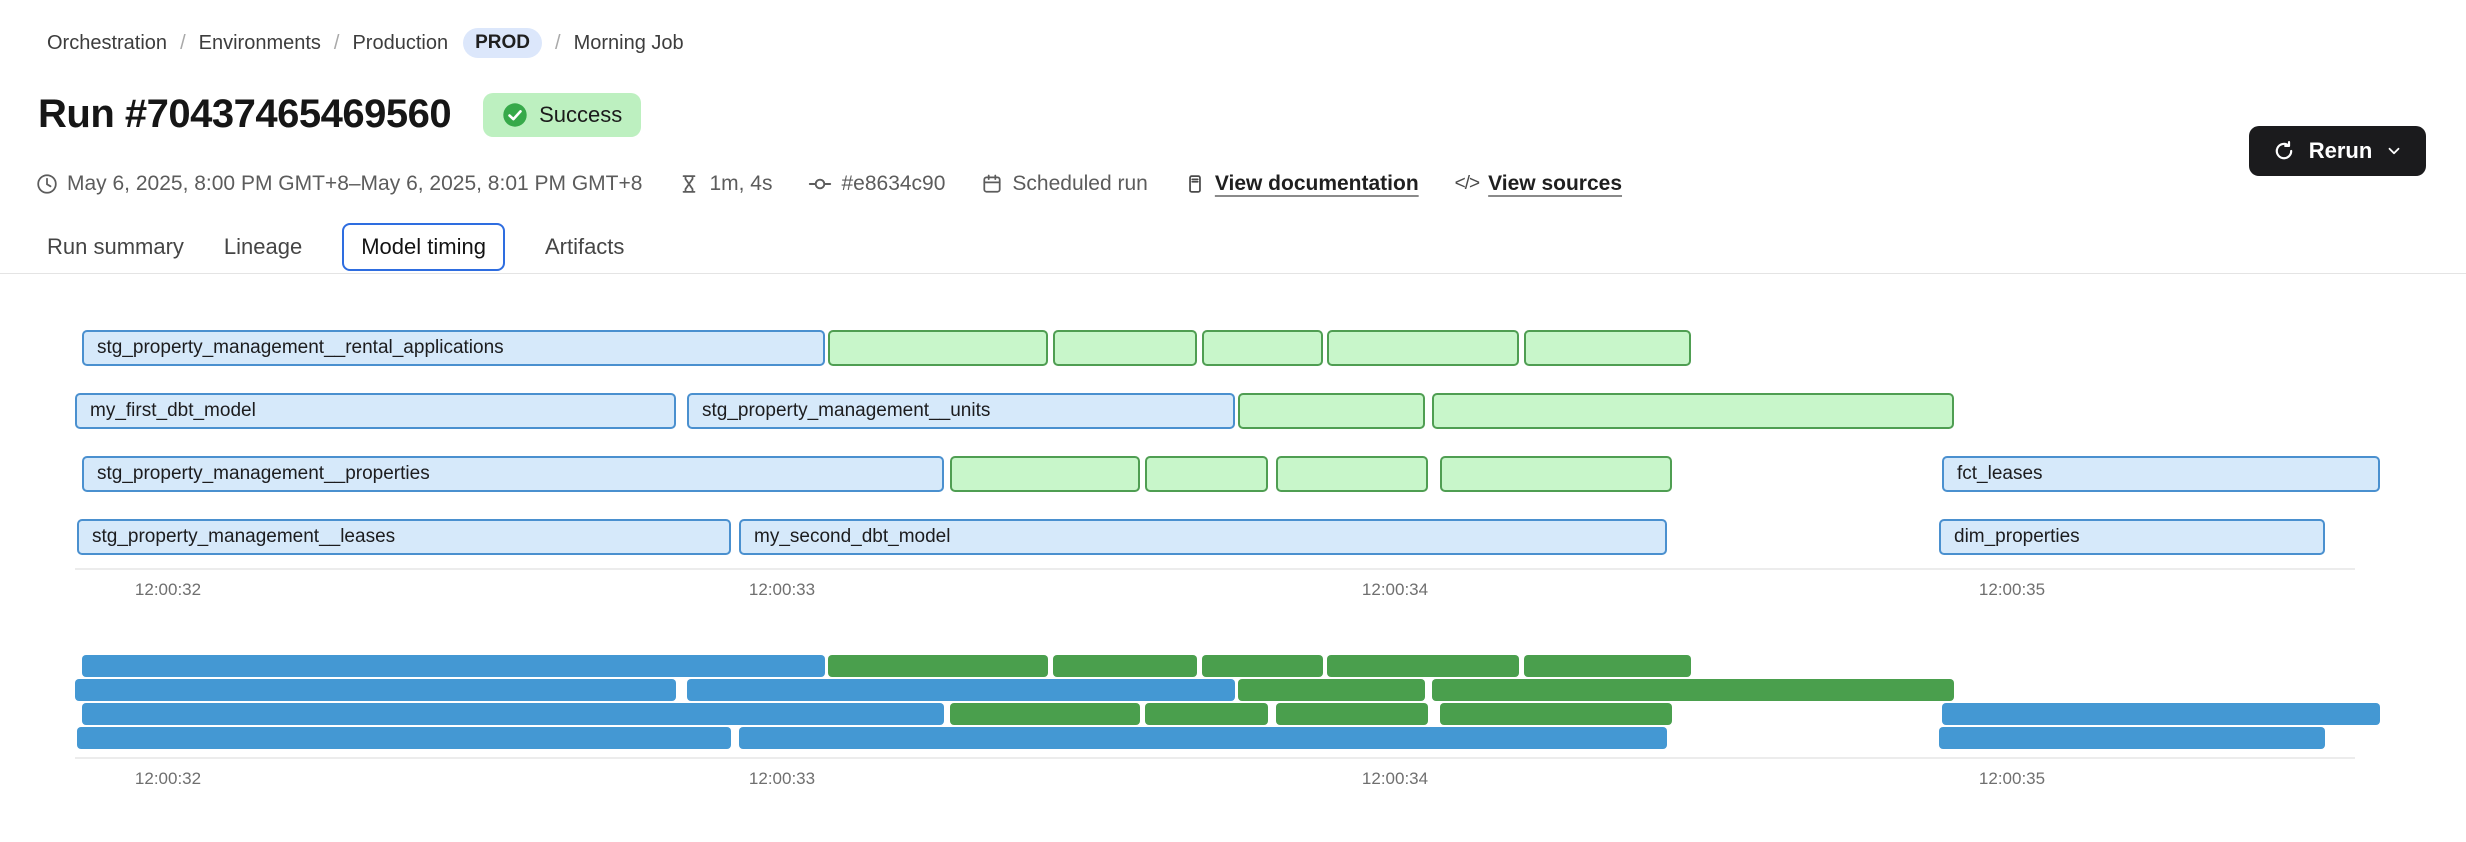 The height and width of the screenshot is (842, 2466). I want to click on gantt-bar-fct-leases: fct_leases, so click(2161, 474).